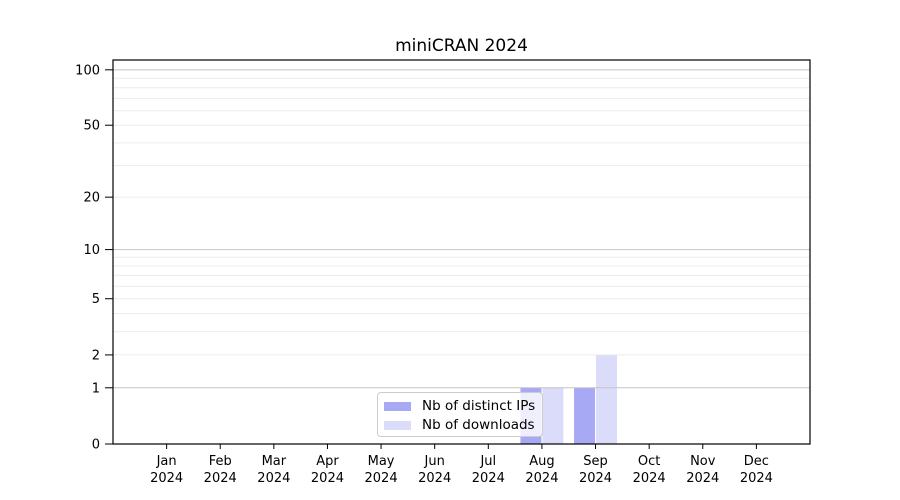  Describe the element at coordinates (487, 461) in the screenshot. I see `x-tick-label-month: Jul` at that location.